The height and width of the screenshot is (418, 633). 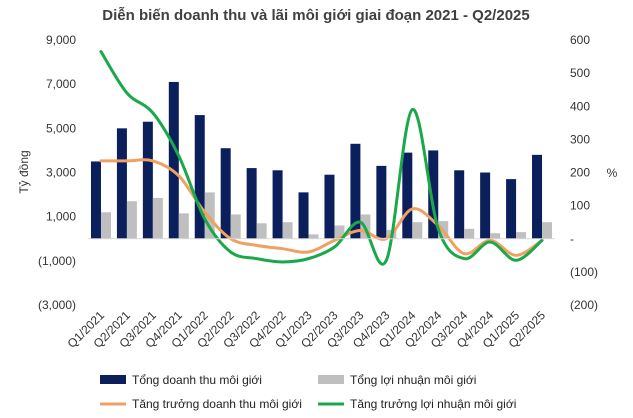 I want to click on legend-label: Tổng lợi nhuận môi giới, so click(x=413, y=380).